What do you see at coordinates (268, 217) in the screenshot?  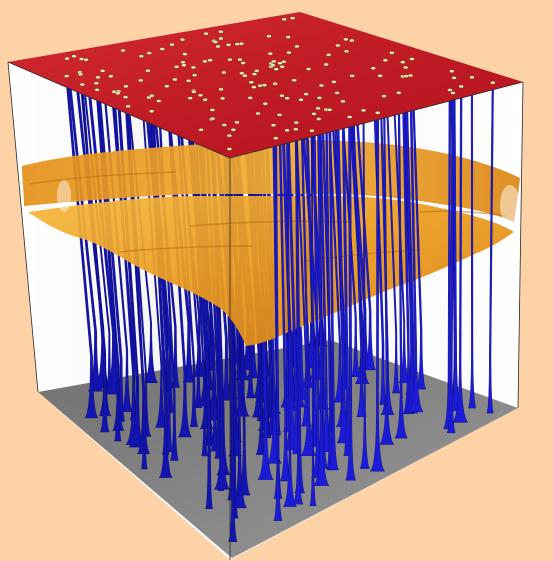 I see `interface-ridges` at bounding box center [268, 217].